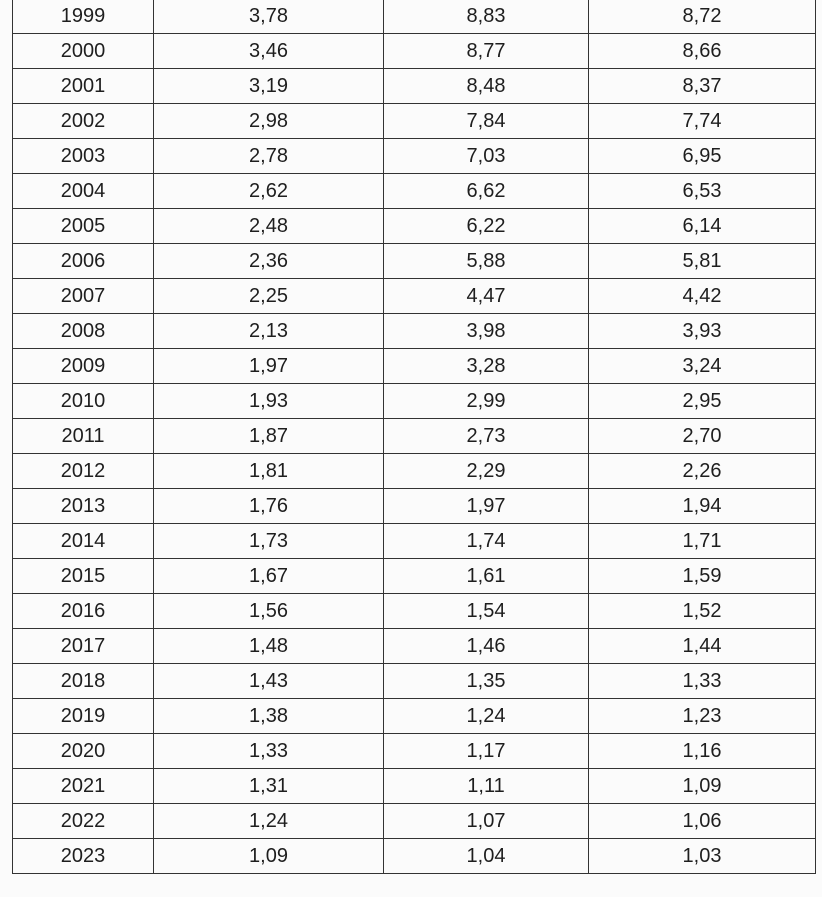 This screenshot has width=822, height=897. Describe the element at coordinates (83, 17) in the screenshot. I see `year-cell: 1999` at that location.